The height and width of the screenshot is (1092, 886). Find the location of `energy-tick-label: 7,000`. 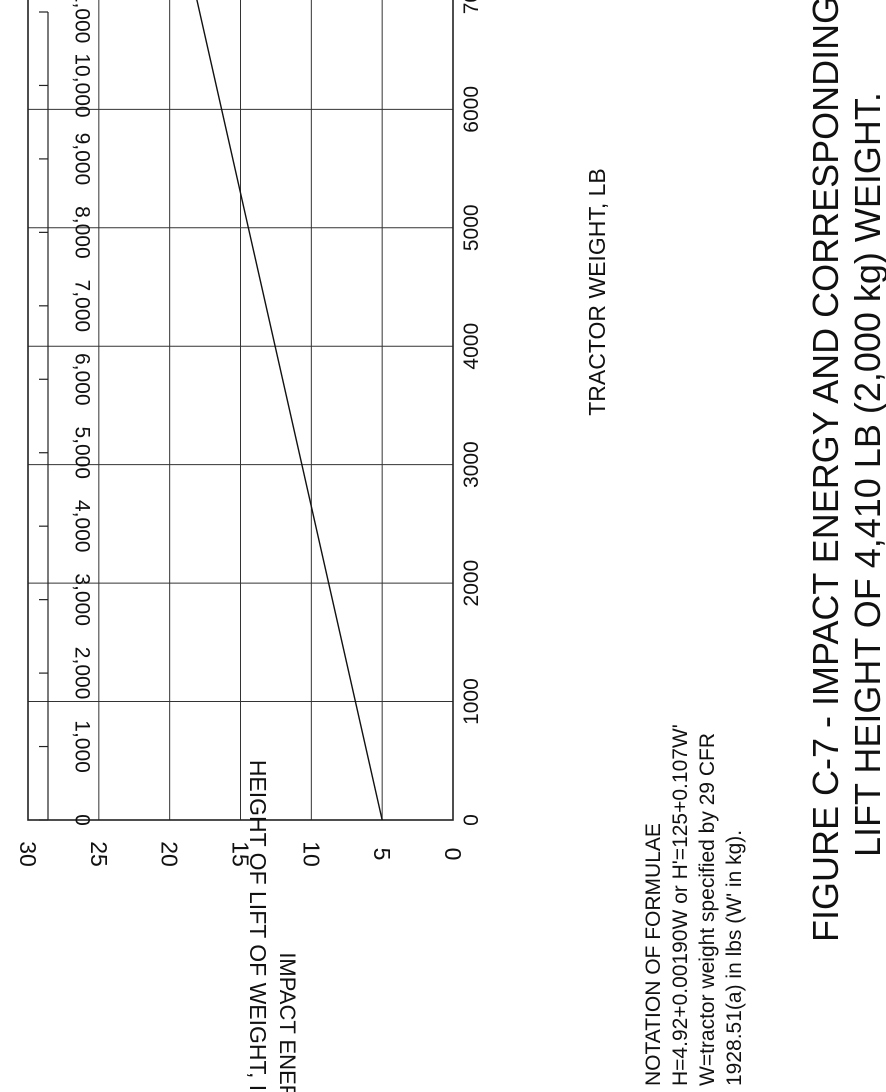

energy-tick-label: 7,000 is located at coordinates (82, 306).